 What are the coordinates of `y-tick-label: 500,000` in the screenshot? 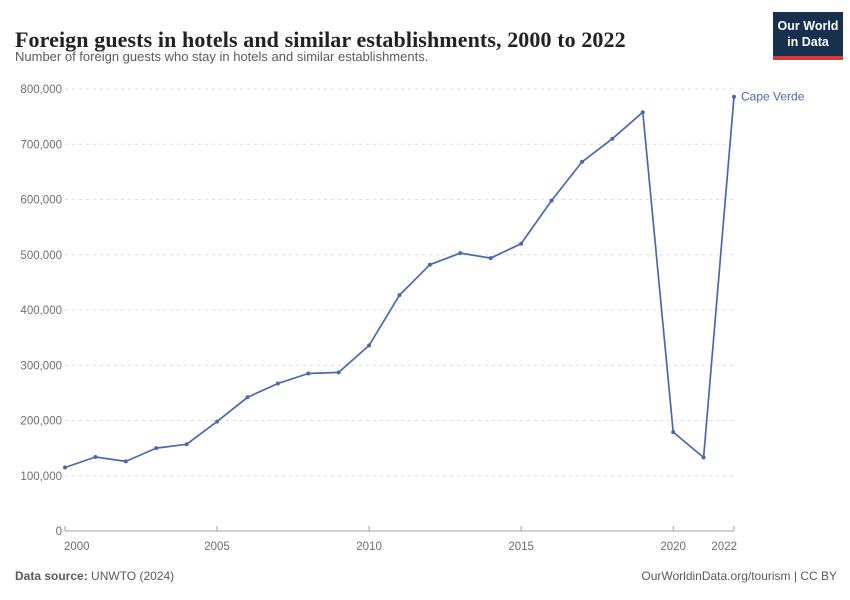 It's located at (41, 256).